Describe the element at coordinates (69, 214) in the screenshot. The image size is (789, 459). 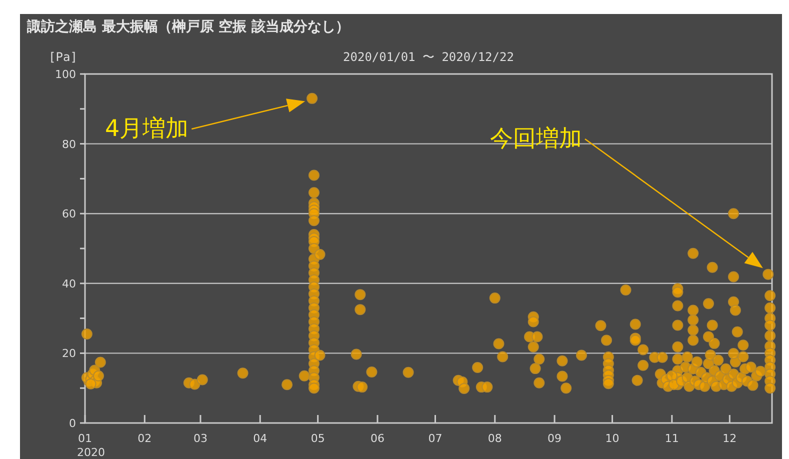
I see `y-tick-label: 60` at that location.